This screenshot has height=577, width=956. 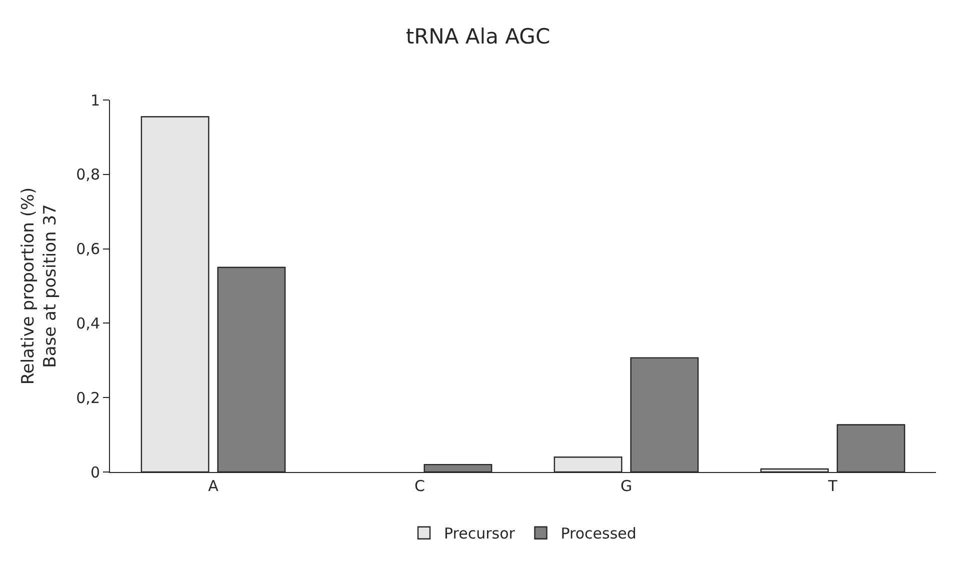 What do you see at coordinates (480, 533) in the screenshot?
I see `legend-label: Precursor` at bounding box center [480, 533].